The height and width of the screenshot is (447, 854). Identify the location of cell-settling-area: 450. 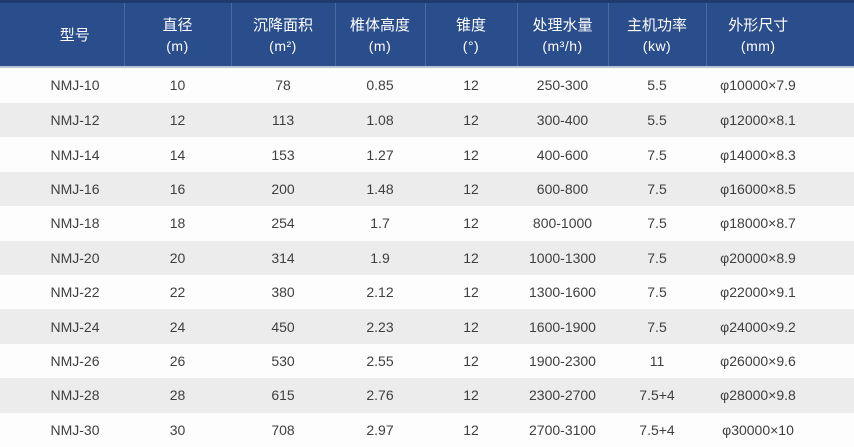
(283, 326).